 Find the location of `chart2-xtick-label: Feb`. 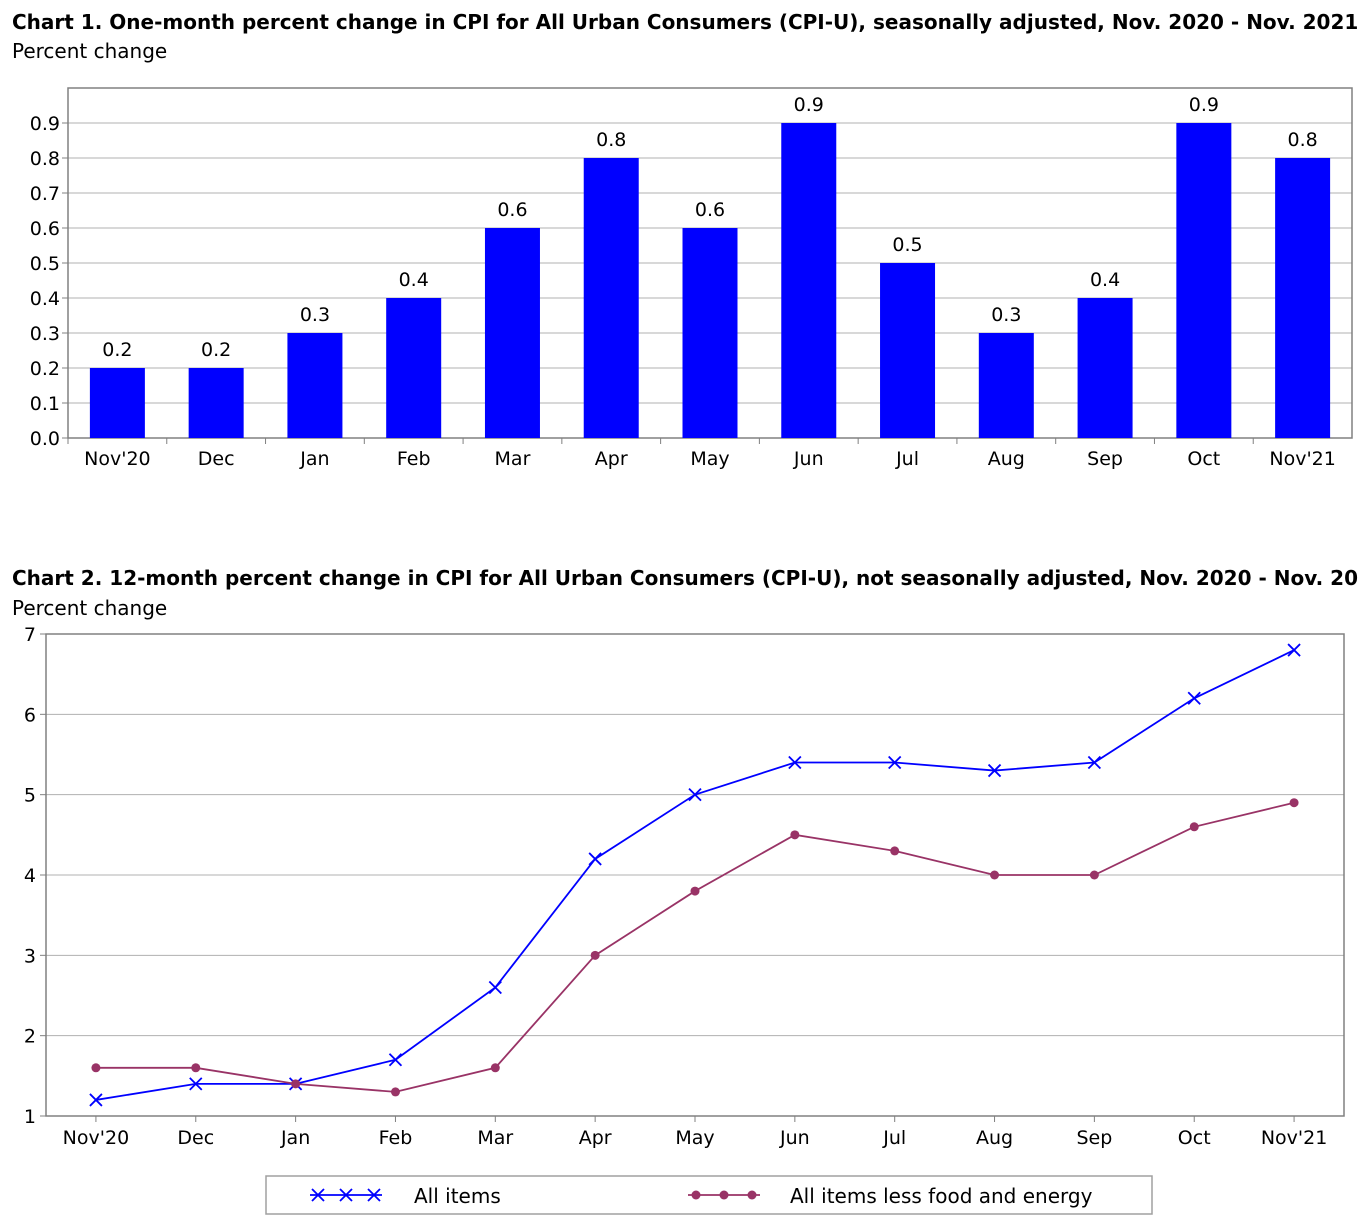

chart2-xtick-label: Feb is located at coordinates (396, 1138).